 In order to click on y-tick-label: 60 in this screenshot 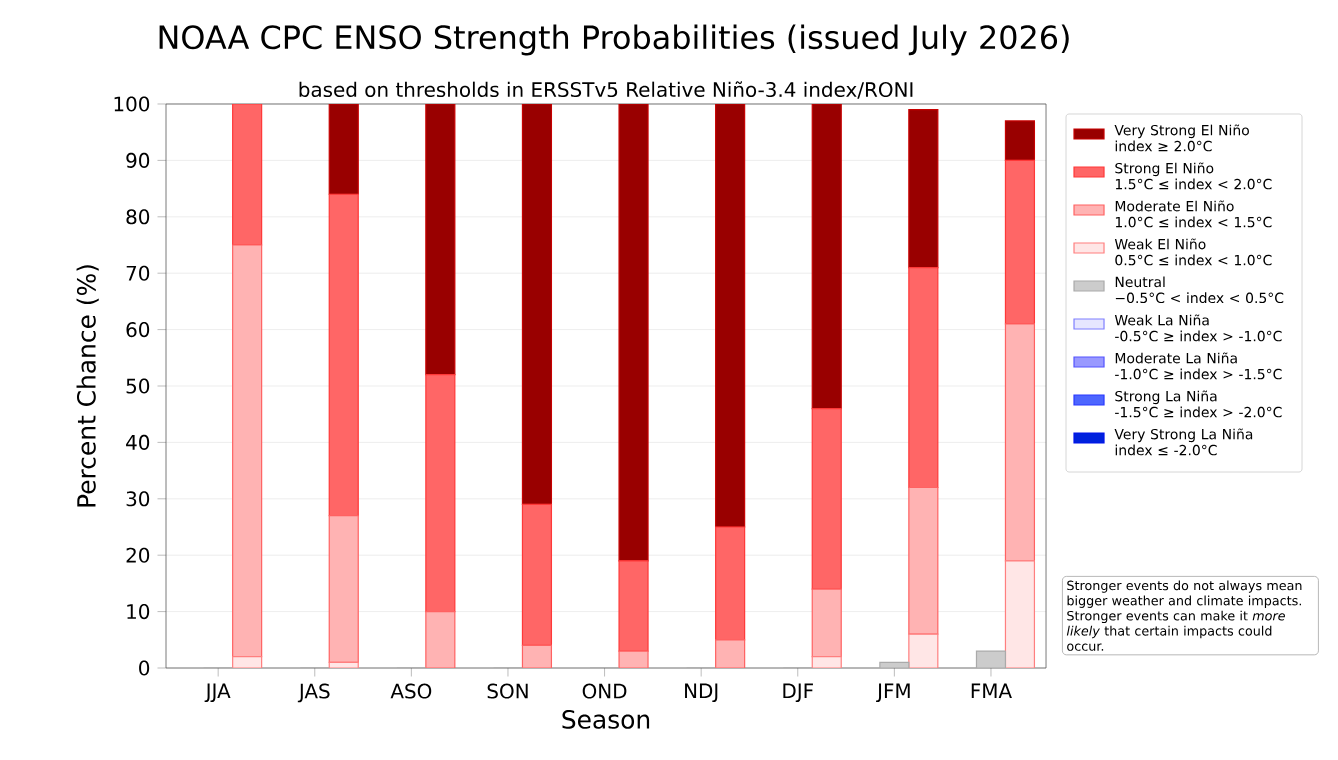, I will do `click(138, 330)`.